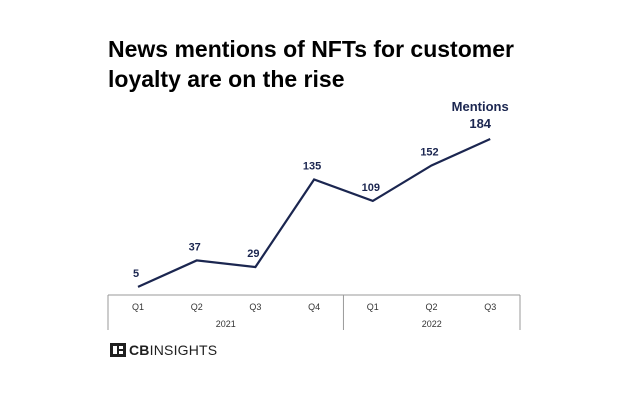  I want to click on data-label: 135, so click(312, 166).